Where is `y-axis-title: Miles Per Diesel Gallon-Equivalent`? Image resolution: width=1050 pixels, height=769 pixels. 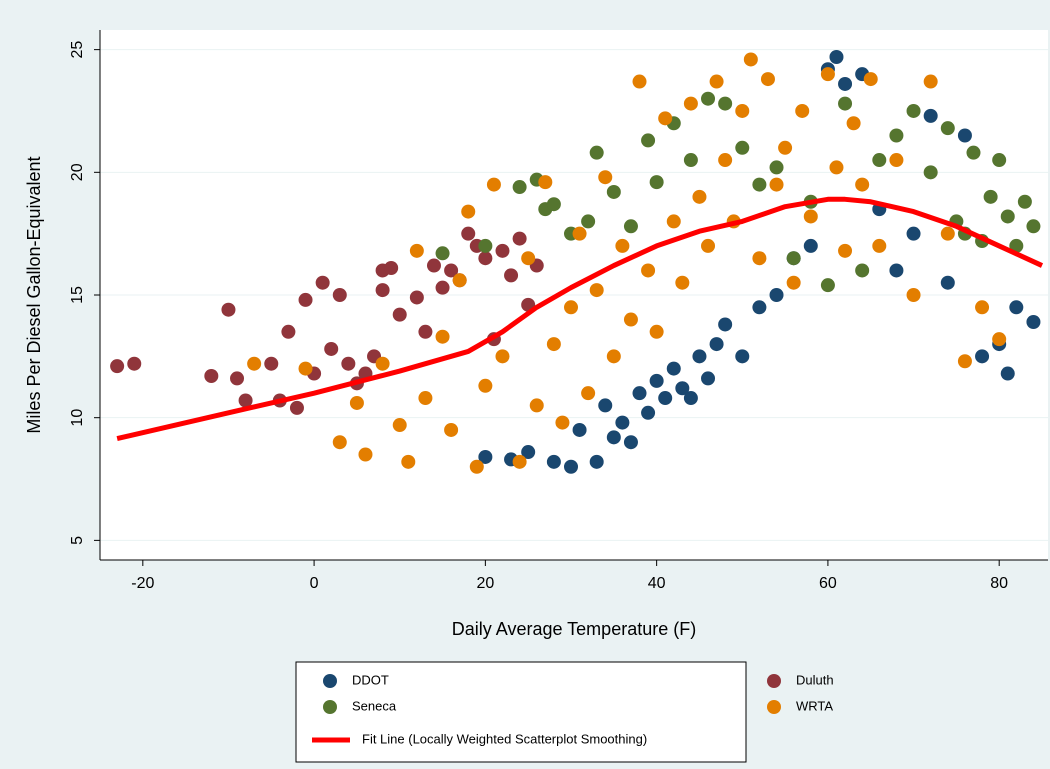 y-axis-title: Miles Per Diesel Gallon-Equivalent is located at coordinates (34, 294).